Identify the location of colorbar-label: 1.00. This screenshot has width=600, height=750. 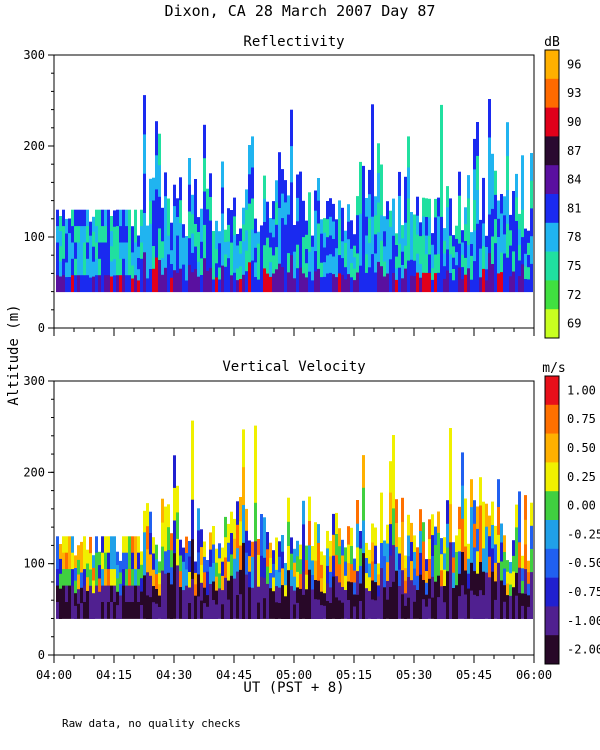
(581, 390).